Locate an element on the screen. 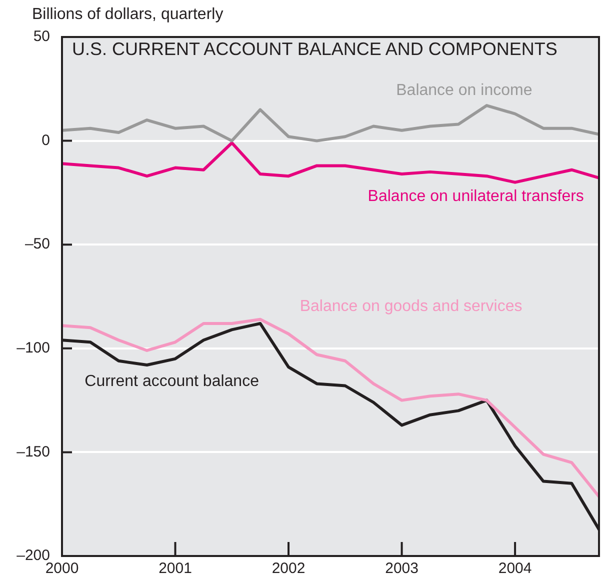  x-tick-label: 2001 is located at coordinates (175, 569).